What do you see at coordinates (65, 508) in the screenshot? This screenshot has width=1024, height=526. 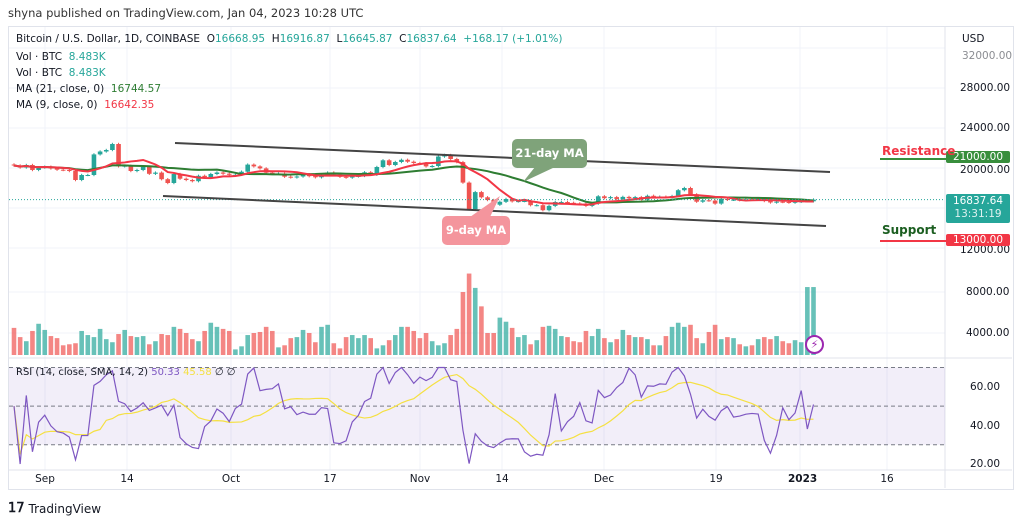 I see `footer-brand: TradingView` at bounding box center [65, 508].